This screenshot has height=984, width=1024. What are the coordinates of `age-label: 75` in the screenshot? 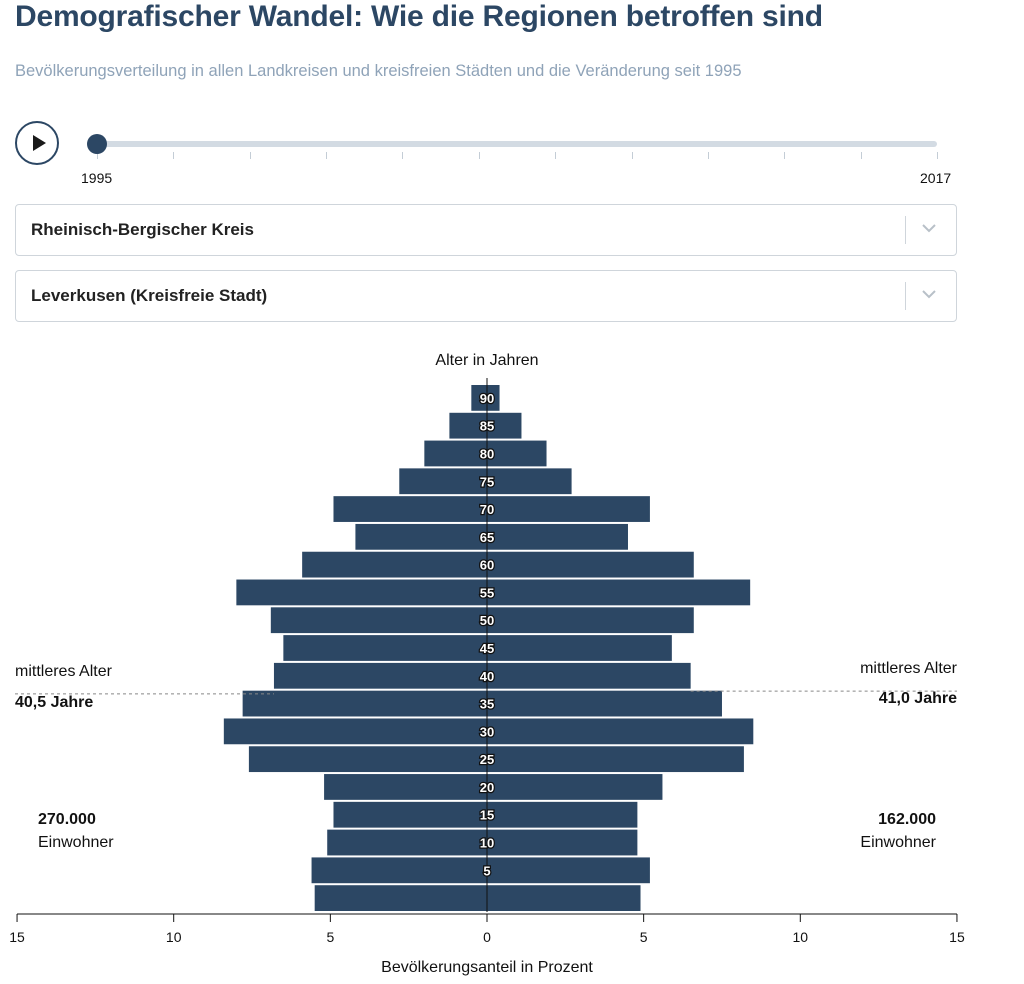 It's located at (487, 481).